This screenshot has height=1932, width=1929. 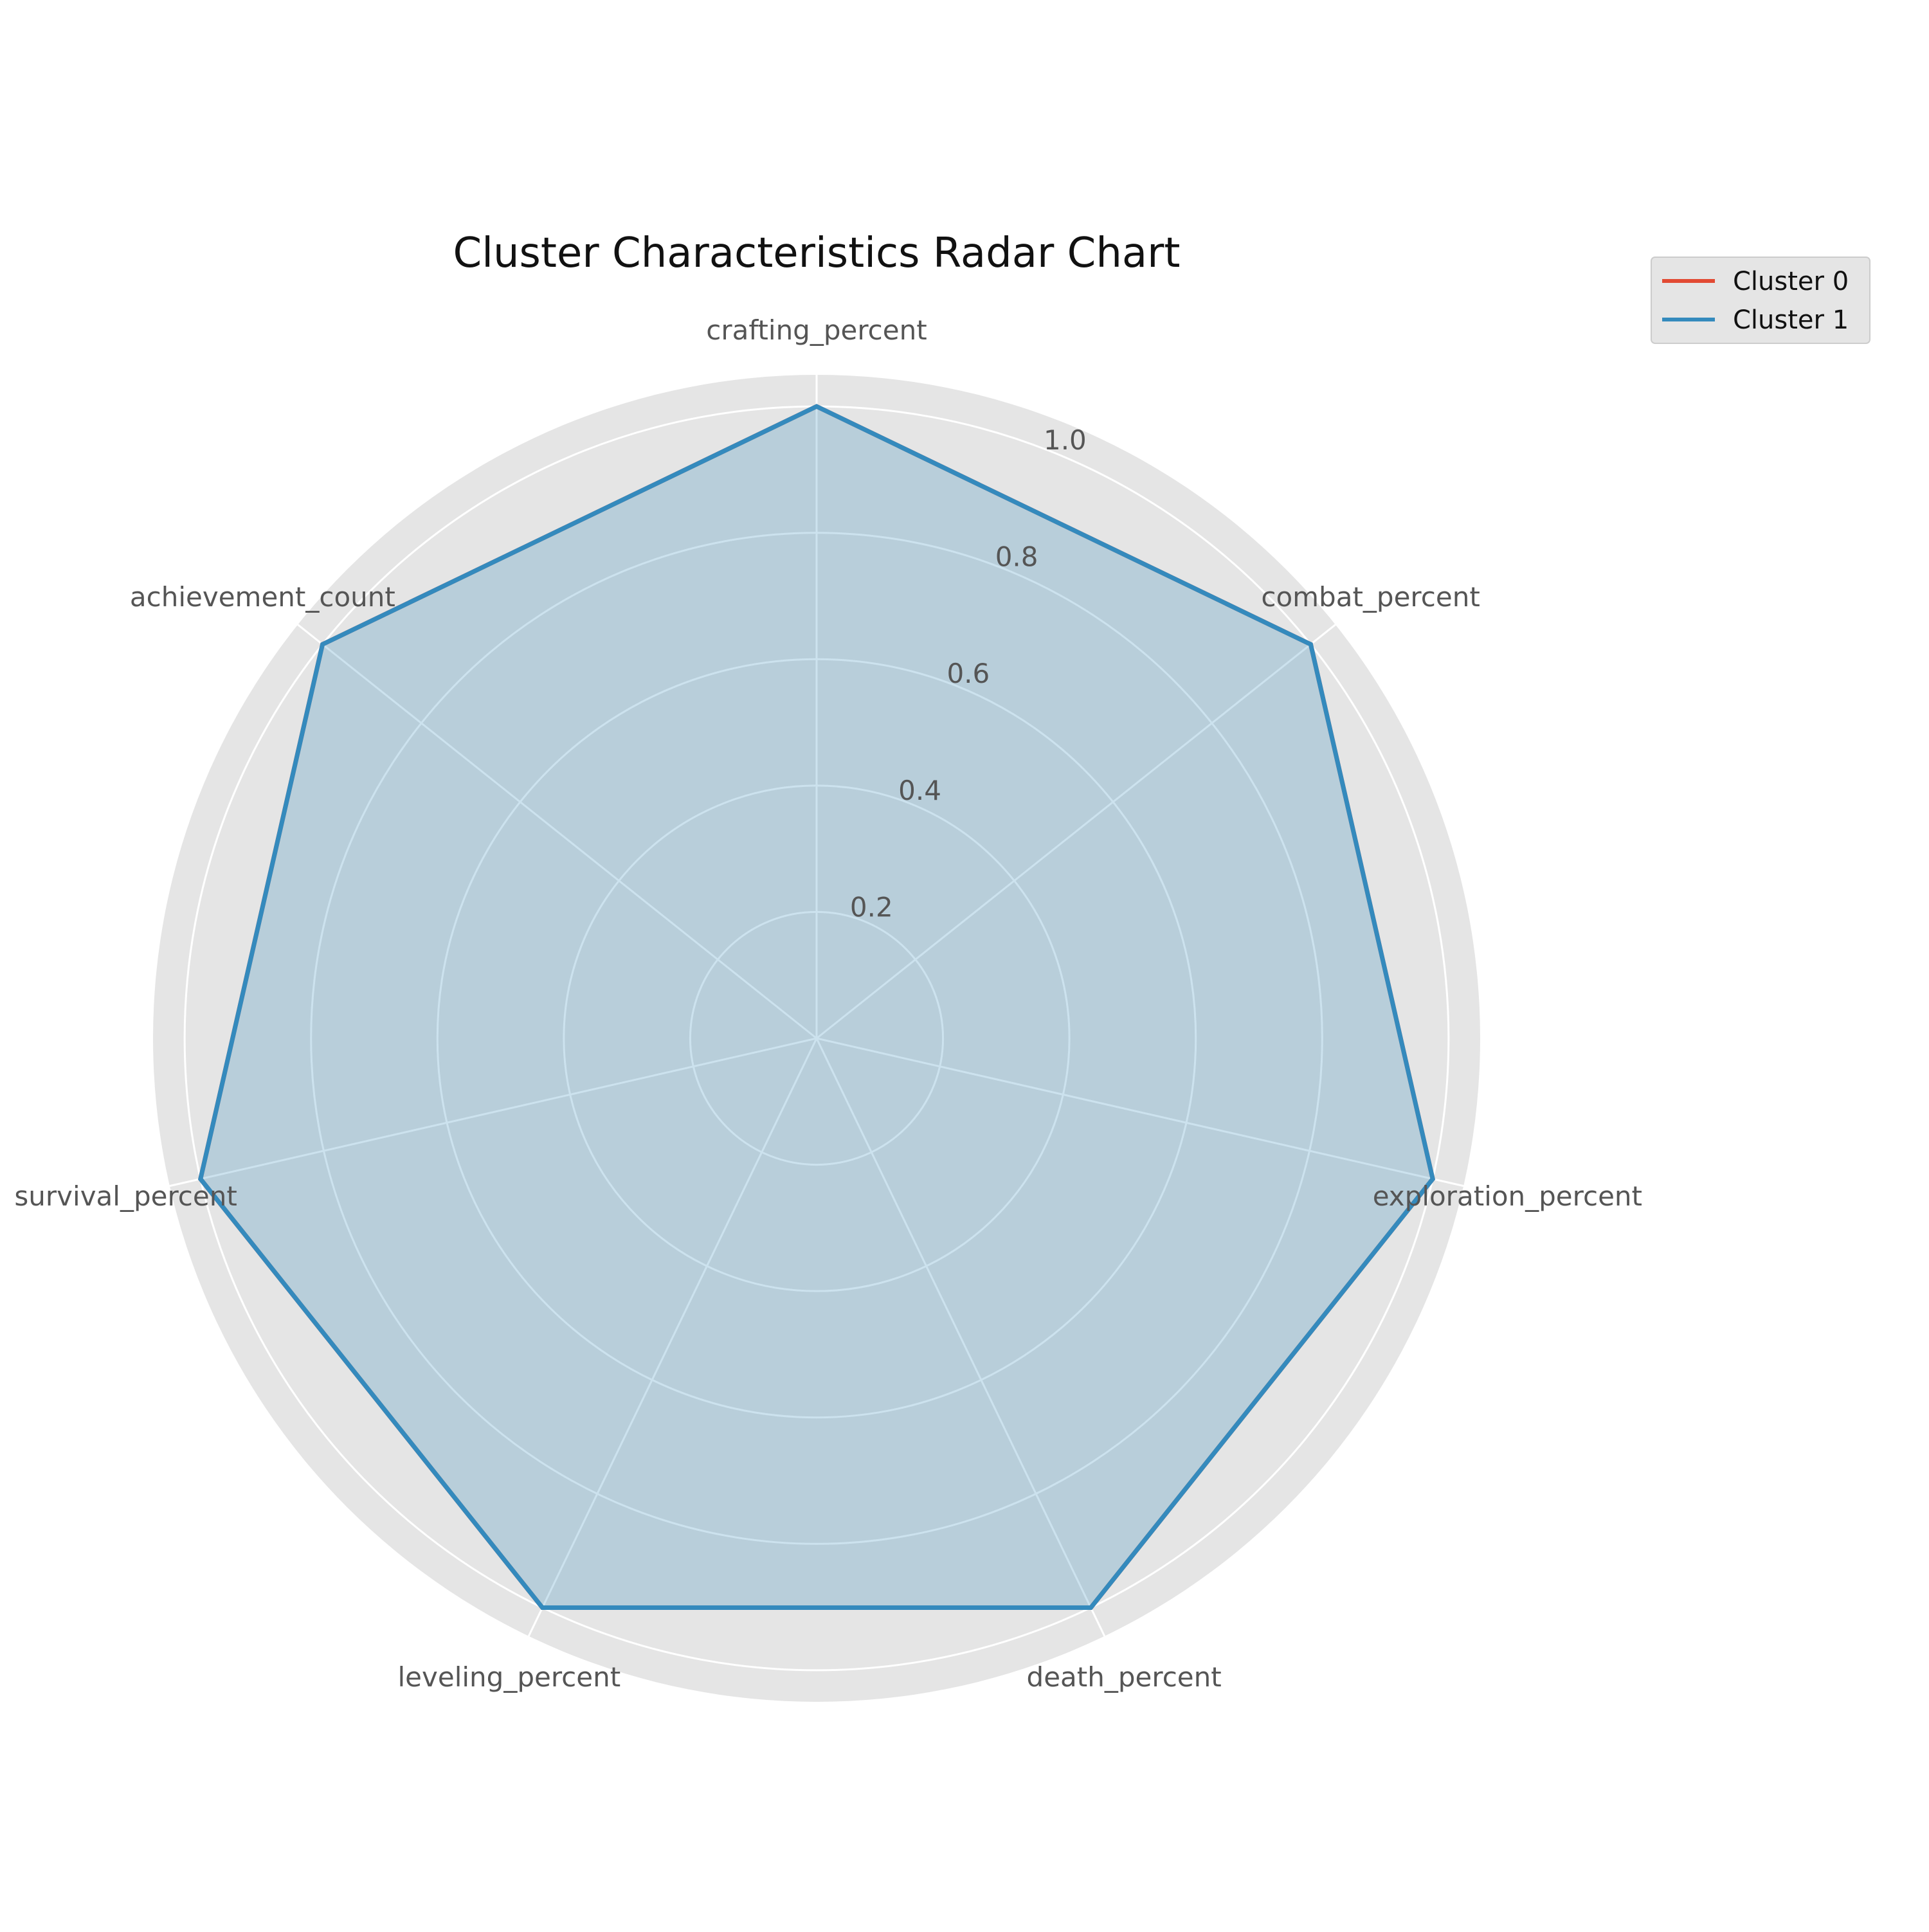 I want to click on radial-tick-label-3: 0.8, so click(x=1016, y=557).